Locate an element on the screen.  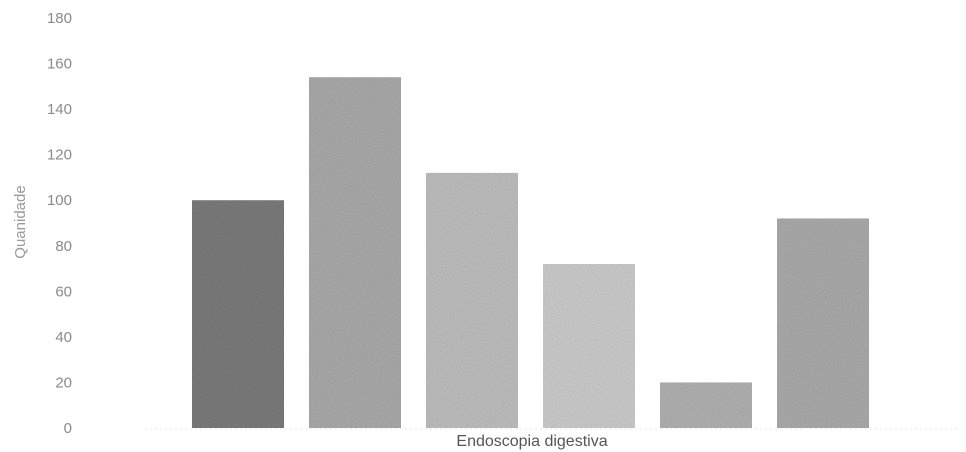
y-tick-label: 20 is located at coordinates (63, 382).